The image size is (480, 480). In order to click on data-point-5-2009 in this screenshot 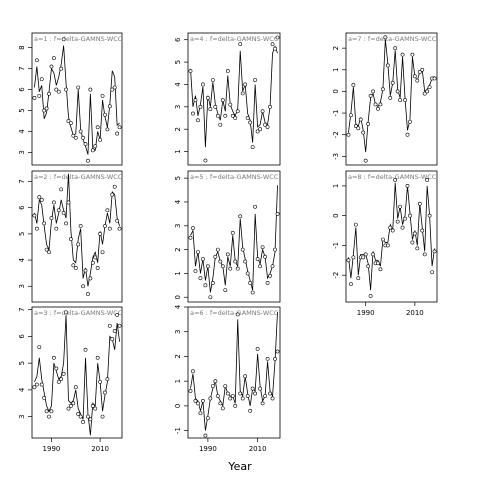, I will do `click(255, 206)`.